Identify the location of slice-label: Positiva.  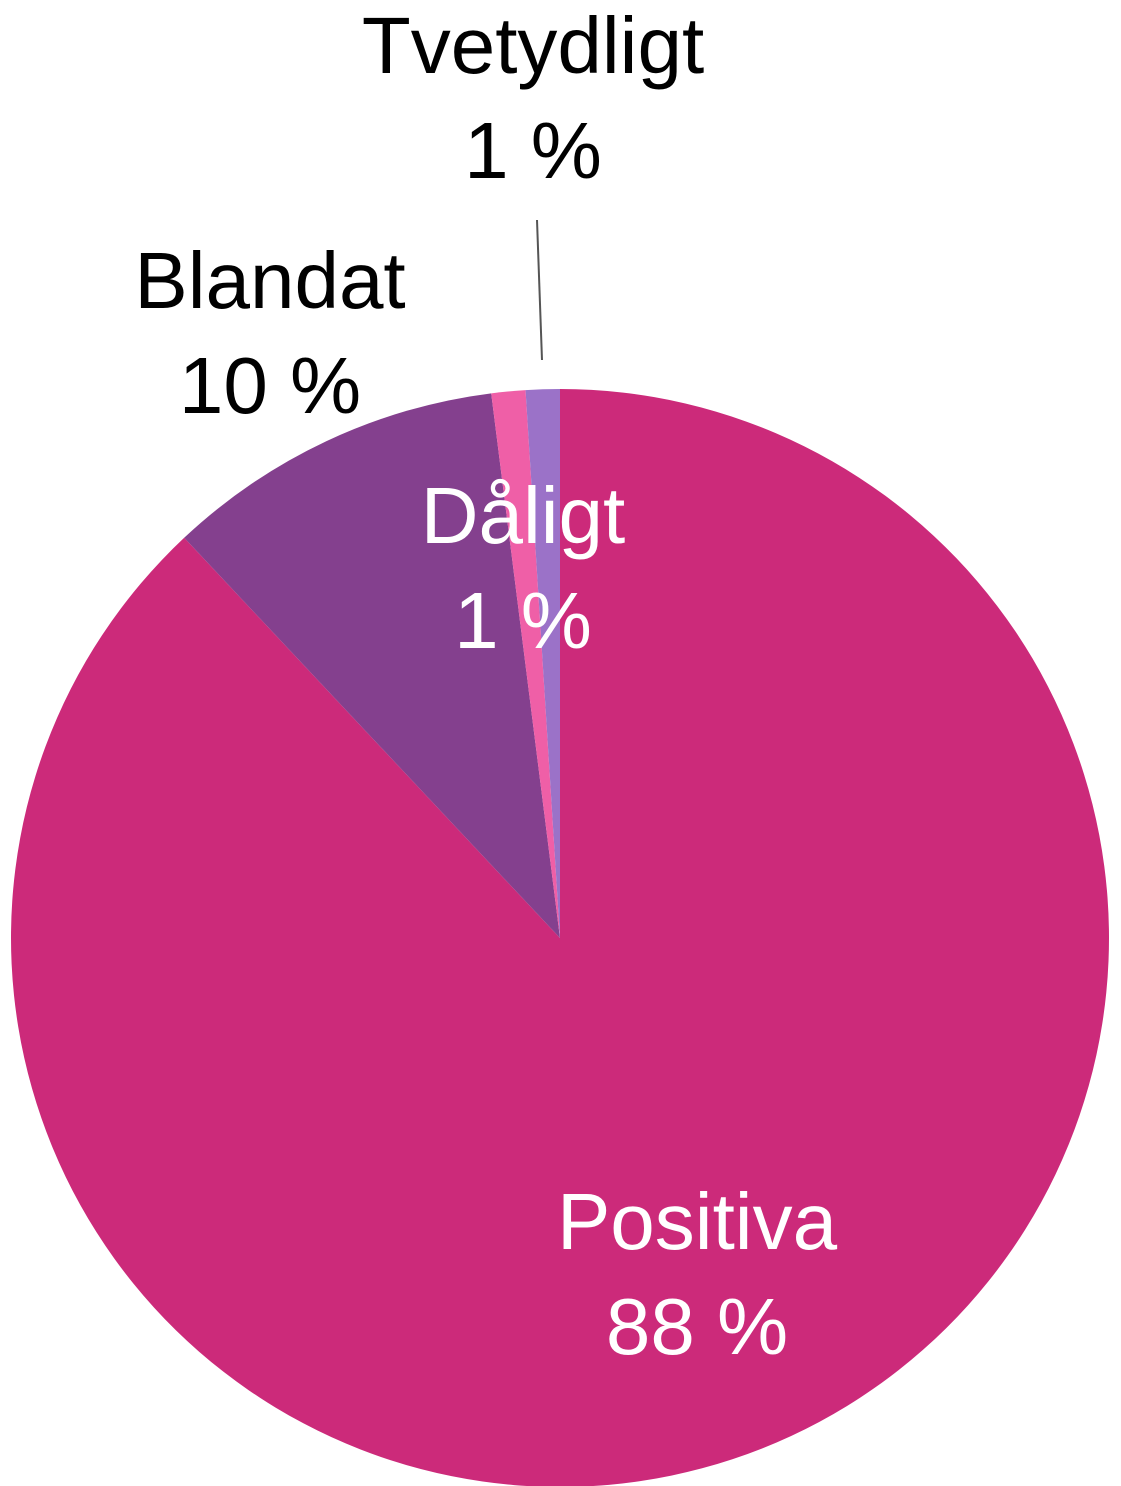
(697, 1221).